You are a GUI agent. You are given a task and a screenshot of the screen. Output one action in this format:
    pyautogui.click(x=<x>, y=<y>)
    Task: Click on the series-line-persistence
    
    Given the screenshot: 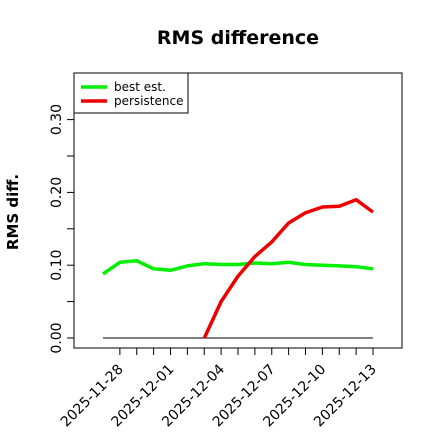 What is the action you would take?
    pyautogui.click(x=288, y=268)
    